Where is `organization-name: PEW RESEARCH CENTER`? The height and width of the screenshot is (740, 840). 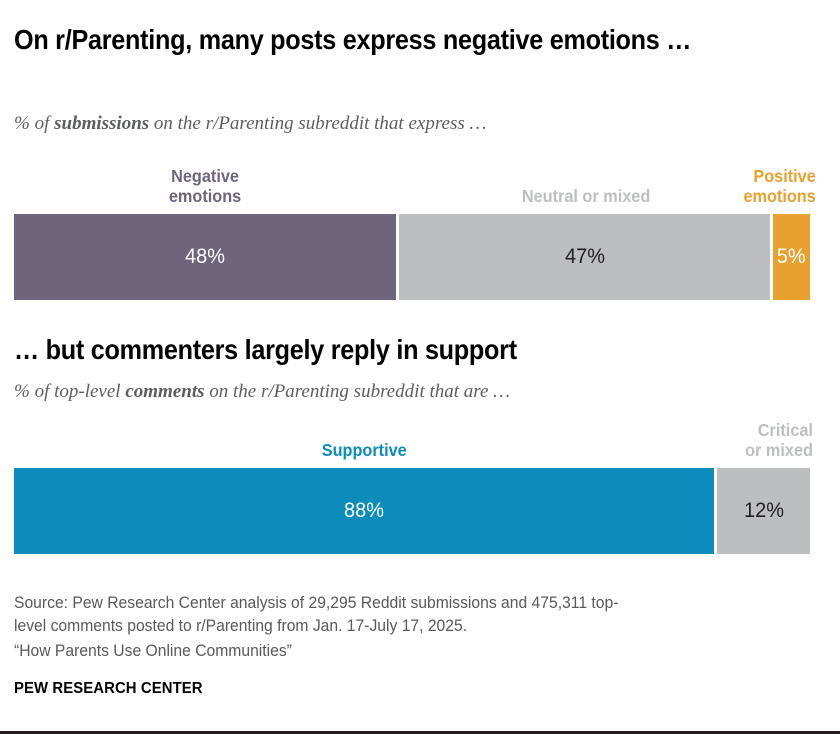 organization-name: PEW RESEARCH CENTER is located at coordinates (108, 688).